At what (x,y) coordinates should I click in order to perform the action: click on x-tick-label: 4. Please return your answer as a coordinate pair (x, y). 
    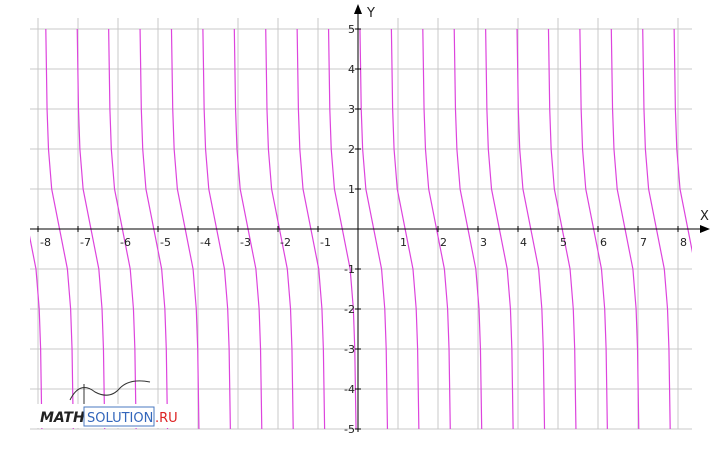
    Looking at the image, I should click on (523, 242).